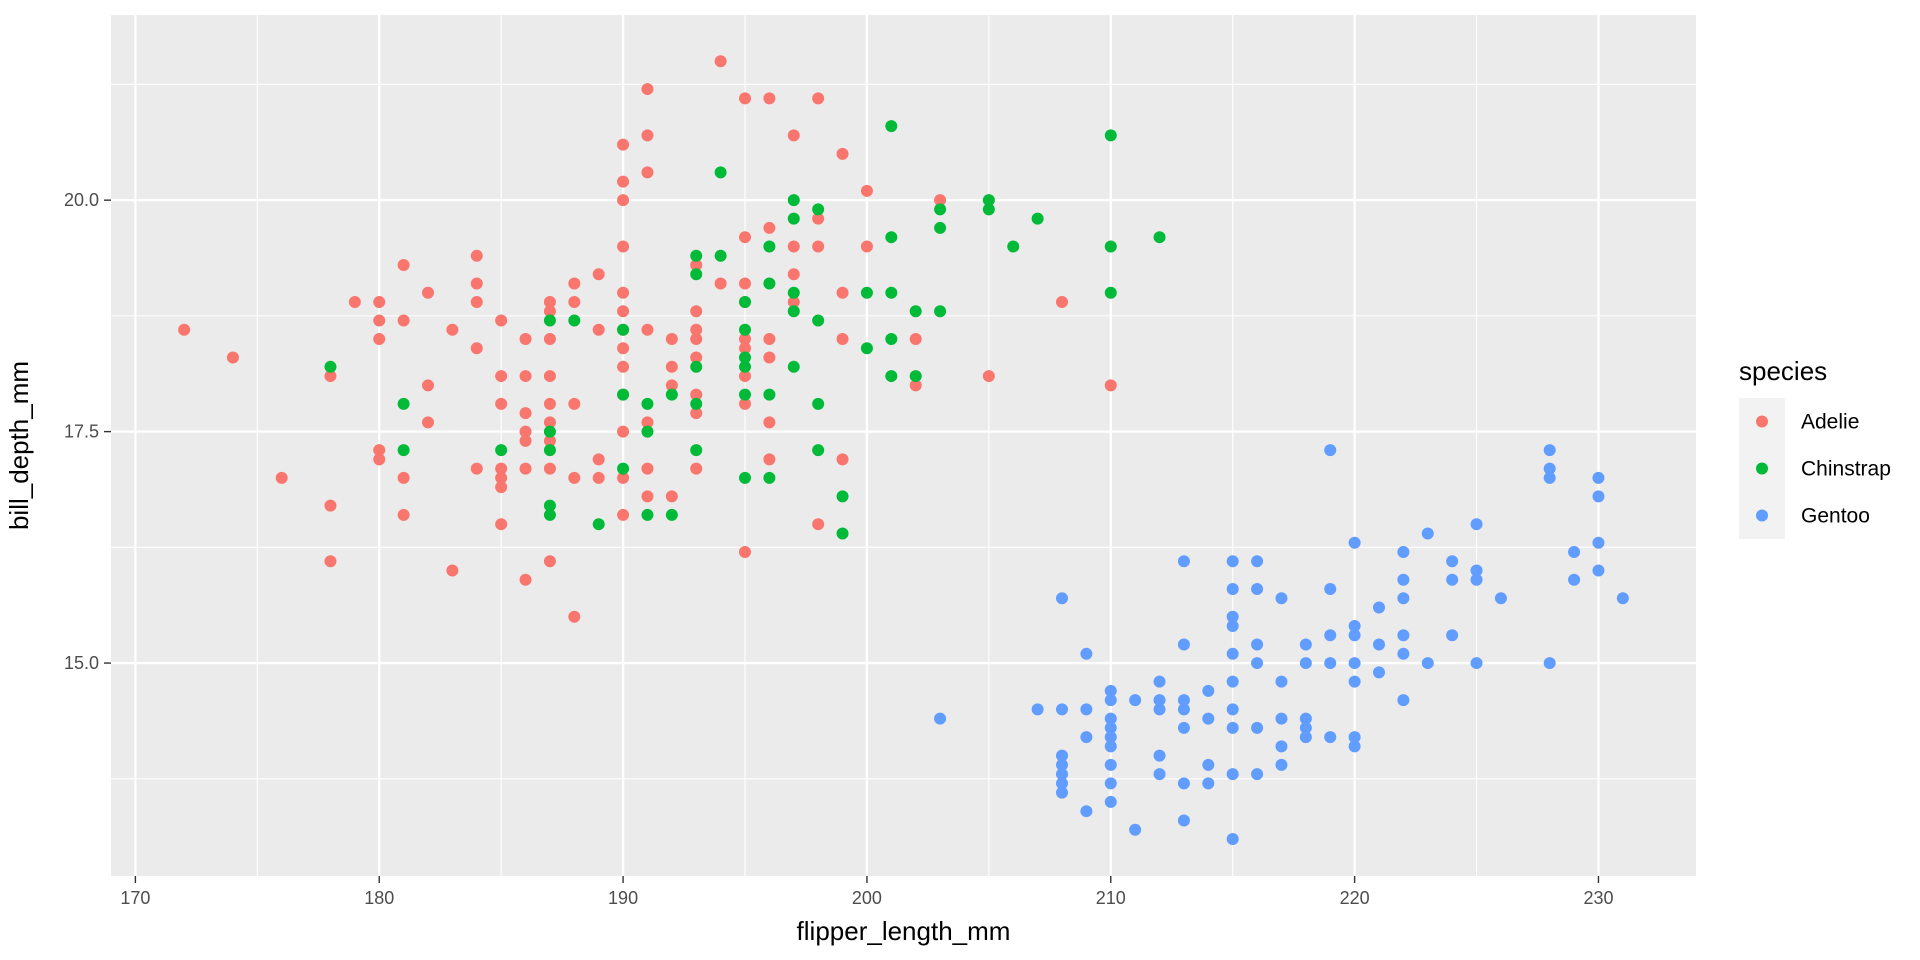  I want to click on x-tick-label: 230, so click(1598, 898).